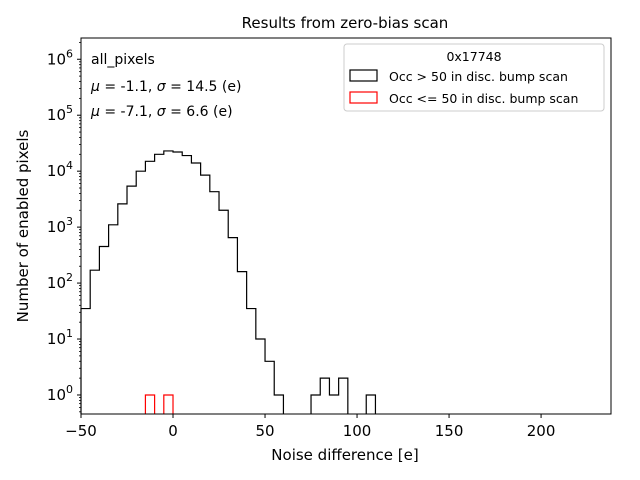 The image size is (640, 480). What do you see at coordinates (310, 427) in the screenshot?
I see `x-axis-ticks: −50 0 50 100 150 200` at bounding box center [310, 427].